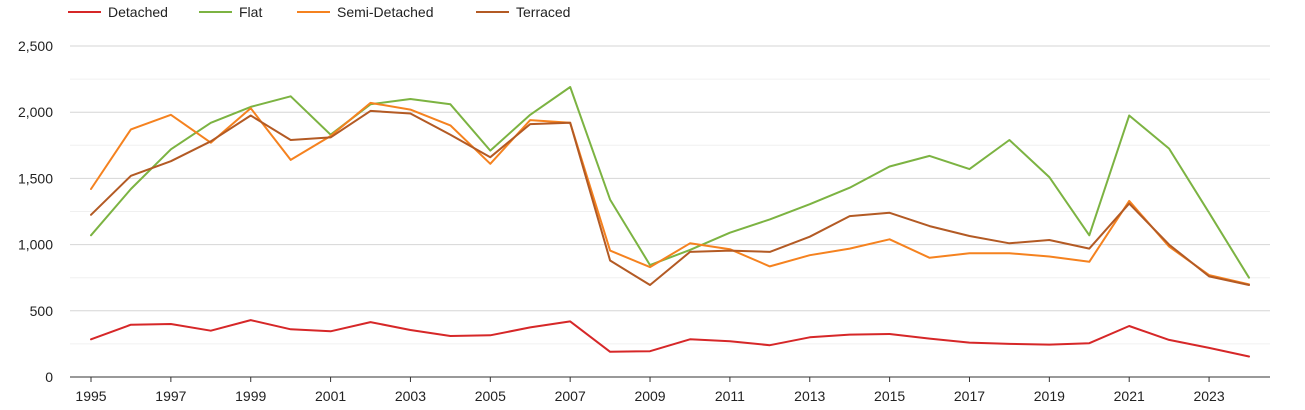 Image resolution: width=1305 pixels, height=410 pixels. I want to click on series-line-detached, so click(670, 338).